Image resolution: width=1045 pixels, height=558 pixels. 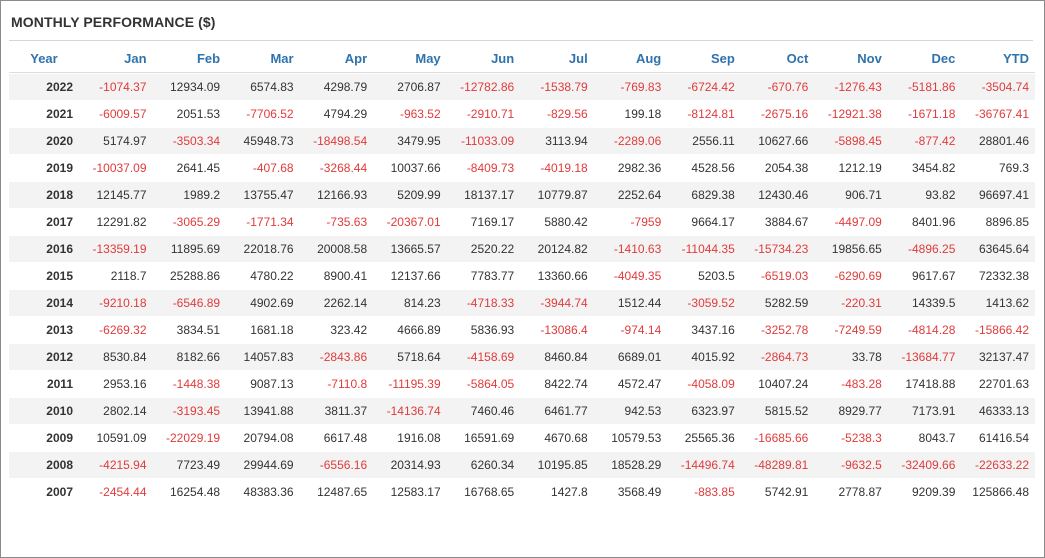 I want to click on month-value-cell: -6519.03, so click(x=777, y=276).